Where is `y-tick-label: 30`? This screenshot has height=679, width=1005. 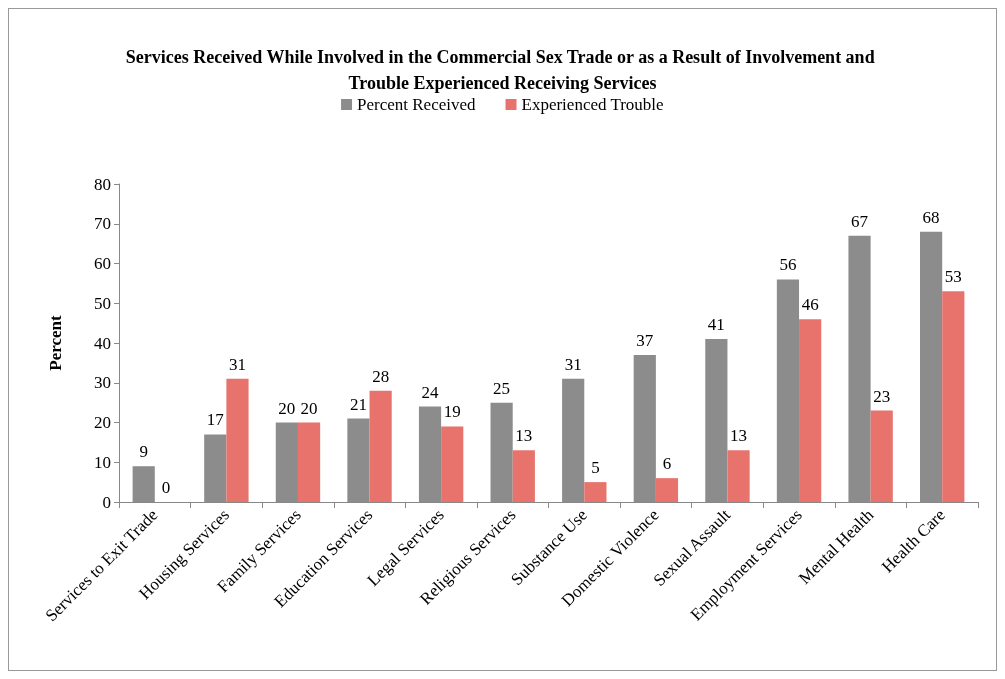
y-tick-label: 30 is located at coordinates (102, 383).